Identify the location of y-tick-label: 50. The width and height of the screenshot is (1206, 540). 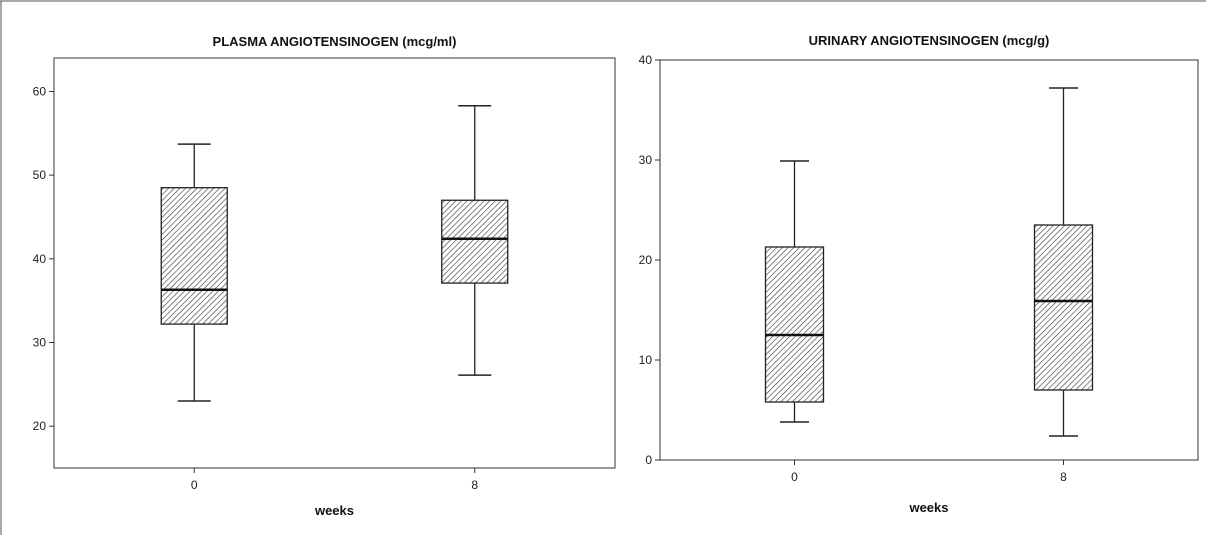
(40, 175).